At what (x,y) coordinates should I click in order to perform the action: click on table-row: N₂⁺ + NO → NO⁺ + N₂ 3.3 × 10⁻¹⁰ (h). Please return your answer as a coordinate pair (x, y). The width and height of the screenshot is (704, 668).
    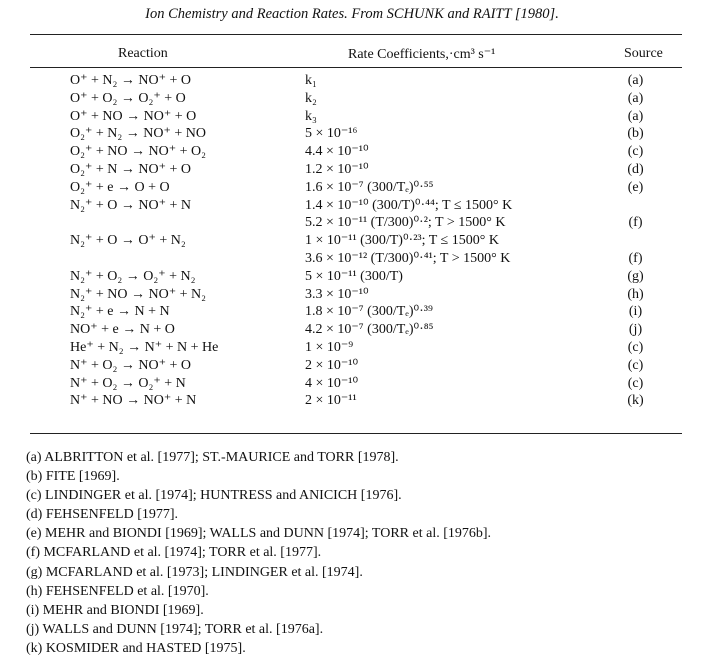
    Looking at the image, I should click on (356, 295).